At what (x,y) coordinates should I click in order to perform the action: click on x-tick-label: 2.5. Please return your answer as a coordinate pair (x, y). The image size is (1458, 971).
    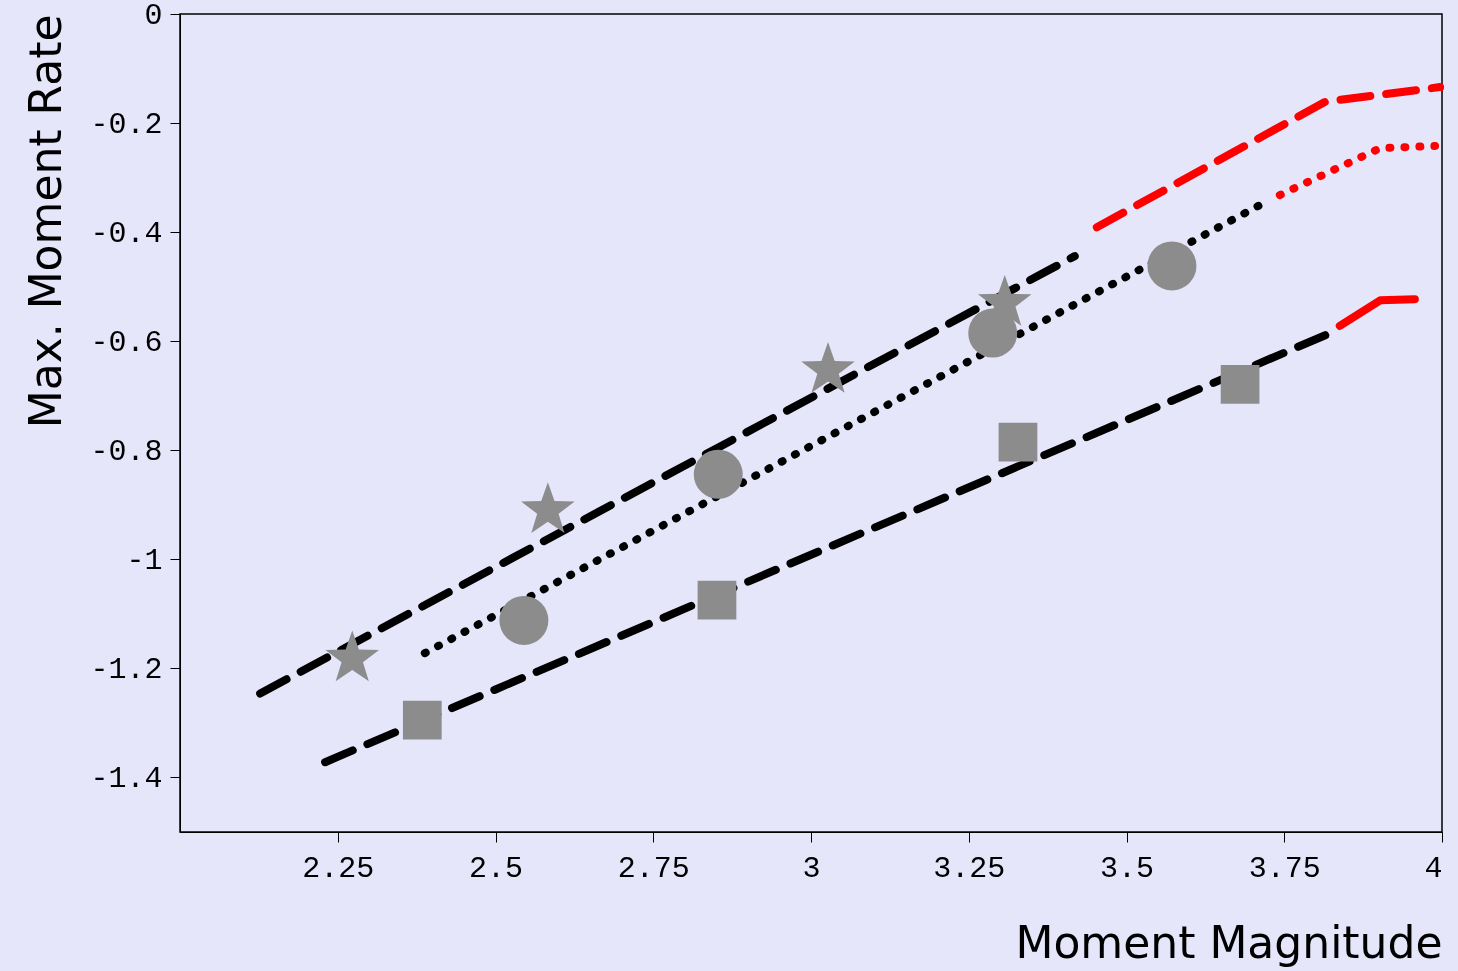
    Looking at the image, I should click on (496, 868).